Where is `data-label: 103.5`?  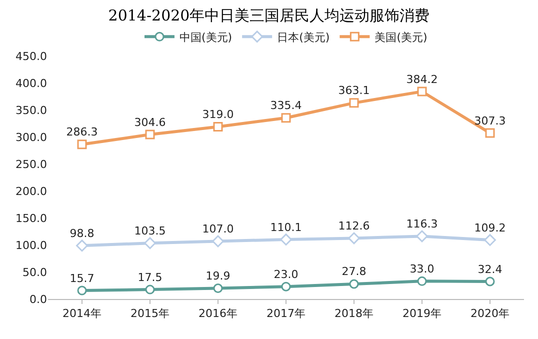 data-label: 103.5 is located at coordinates (150, 231).